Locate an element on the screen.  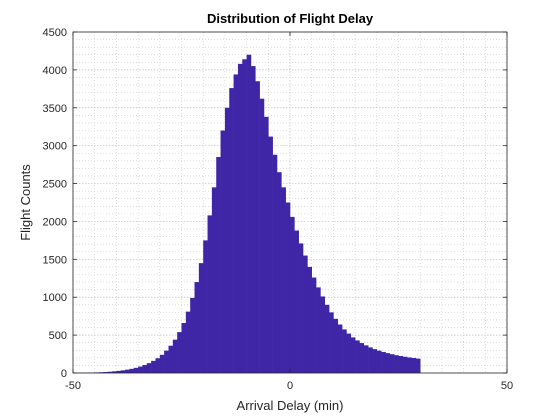
y-axis-label: Flight Counts is located at coordinates (25, 202).